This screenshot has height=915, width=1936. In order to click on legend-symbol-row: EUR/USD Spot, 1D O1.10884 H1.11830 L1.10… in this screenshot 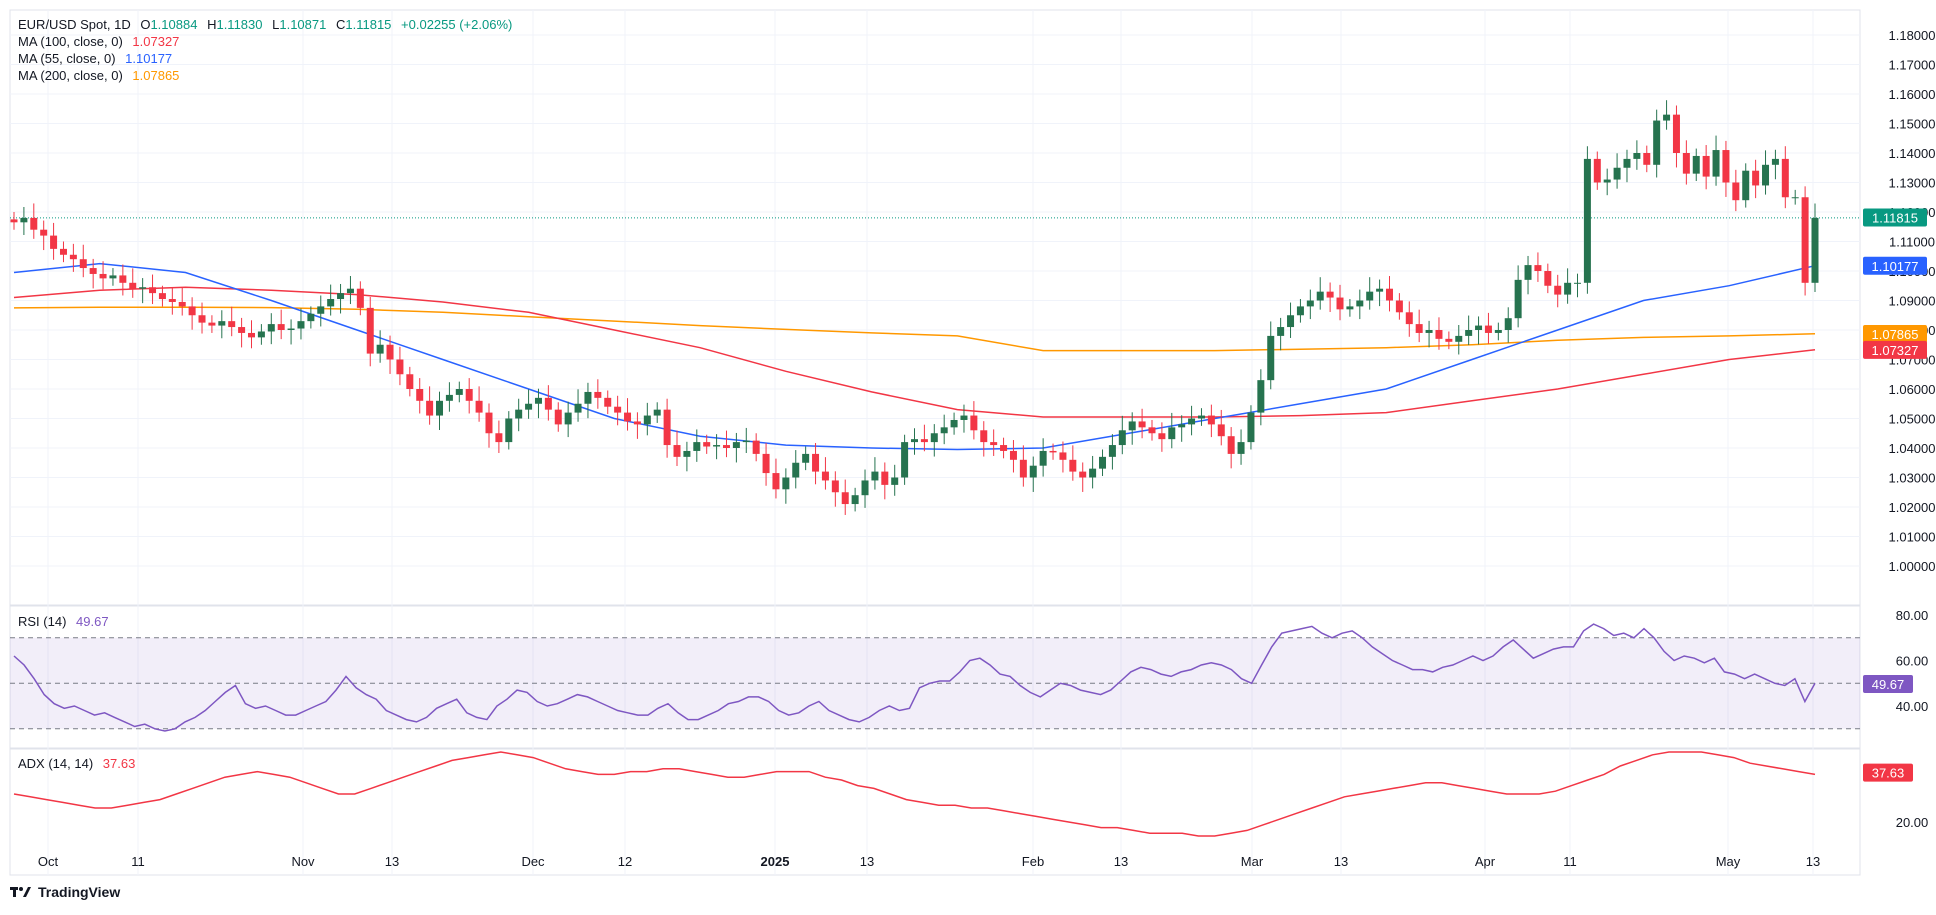, I will do `click(268, 24)`.